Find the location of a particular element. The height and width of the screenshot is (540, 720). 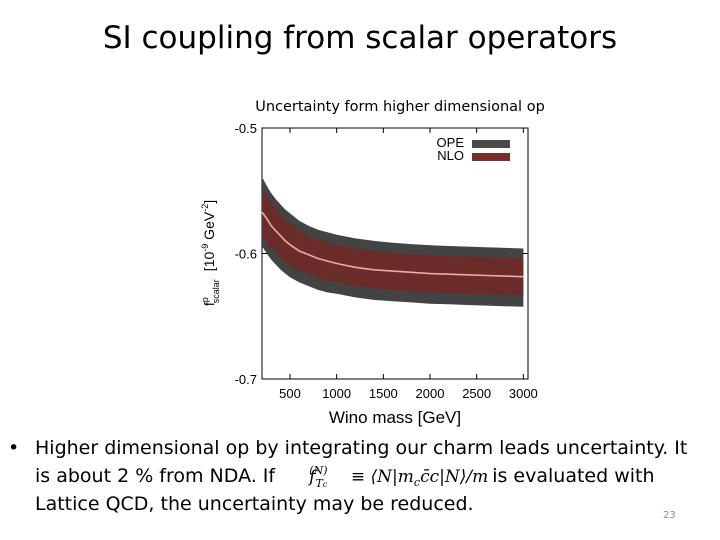

y-label-units-exp: -9 is located at coordinates (205, 248).